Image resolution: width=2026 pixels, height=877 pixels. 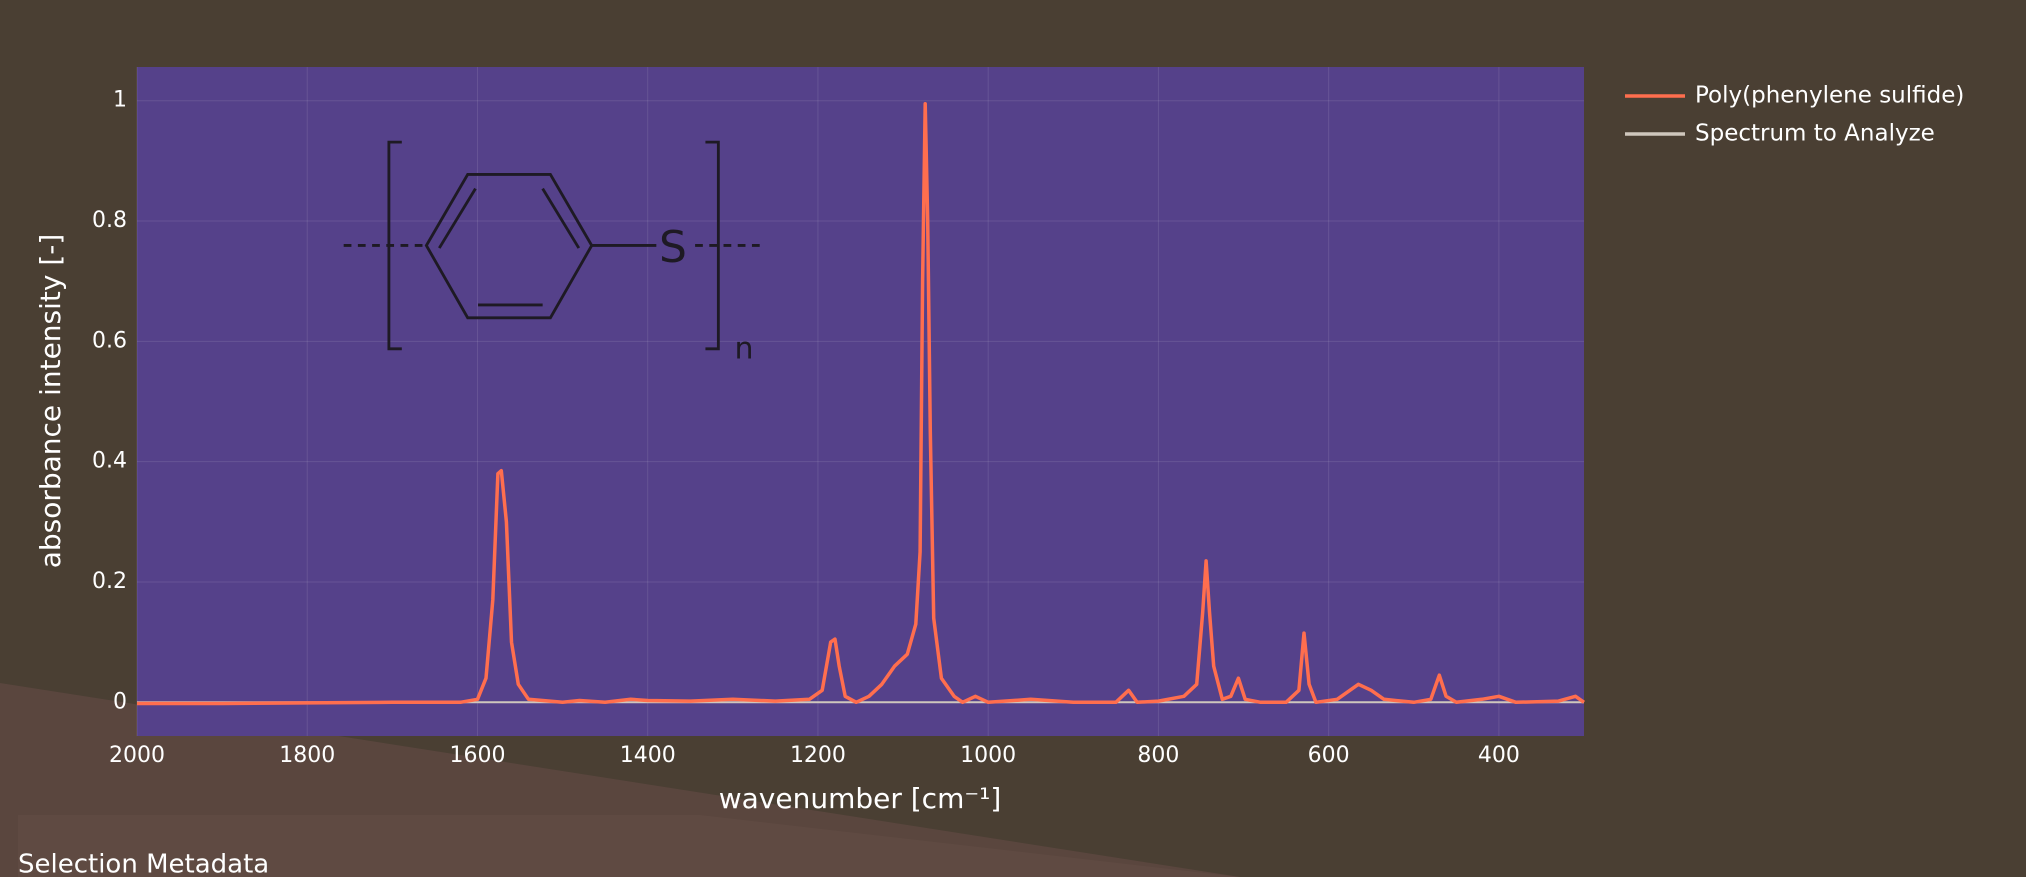 What do you see at coordinates (109, 340) in the screenshot?
I see `y-tick-label: 0.6` at bounding box center [109, 340].